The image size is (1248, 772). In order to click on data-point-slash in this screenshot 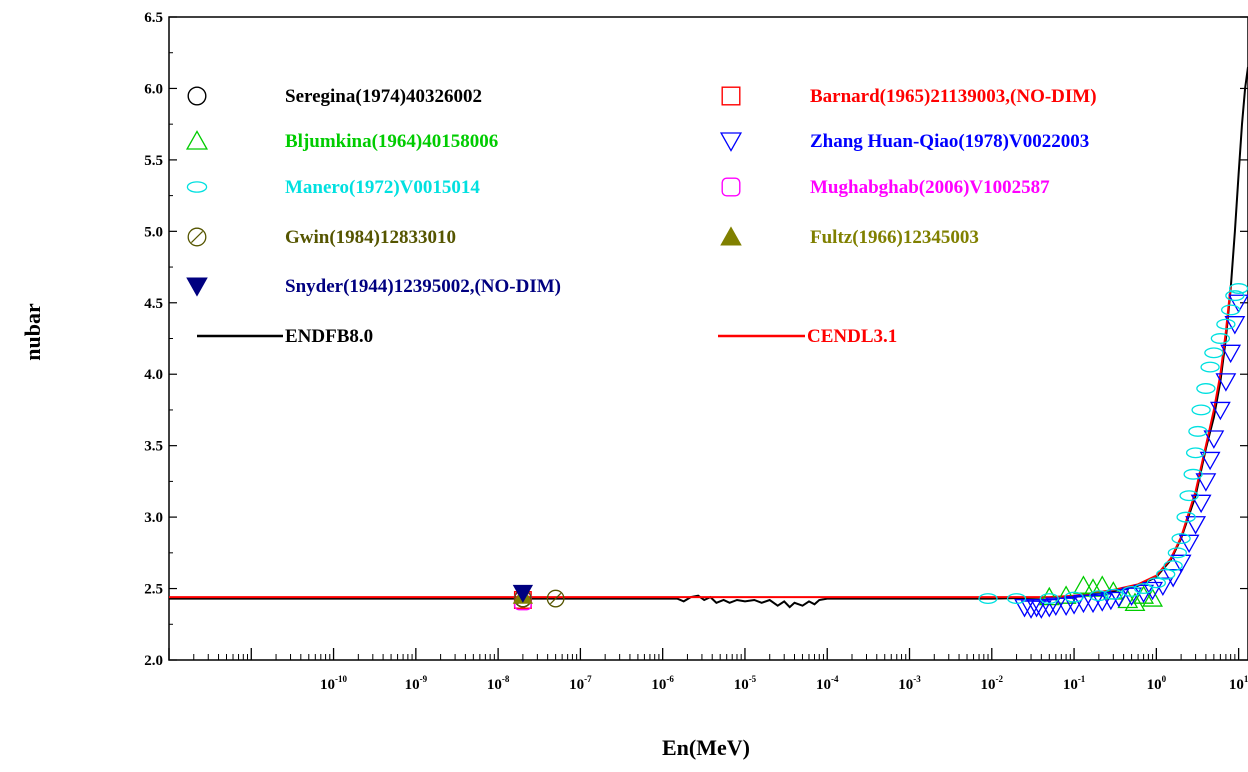, I will do `click(555, 598)`.